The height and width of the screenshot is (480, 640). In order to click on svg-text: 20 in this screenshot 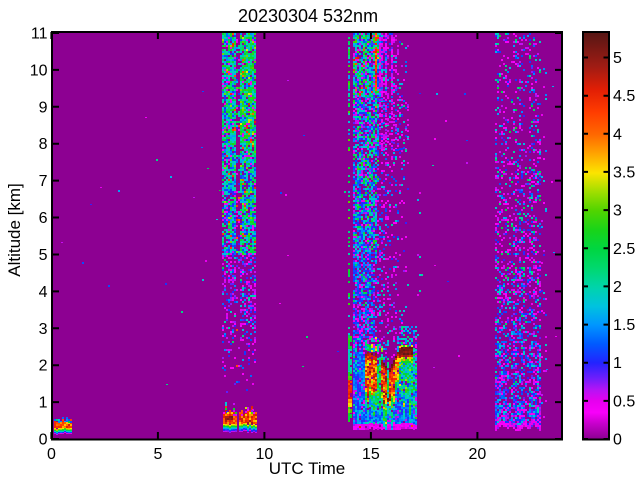, I will do `click(478, 454)`.